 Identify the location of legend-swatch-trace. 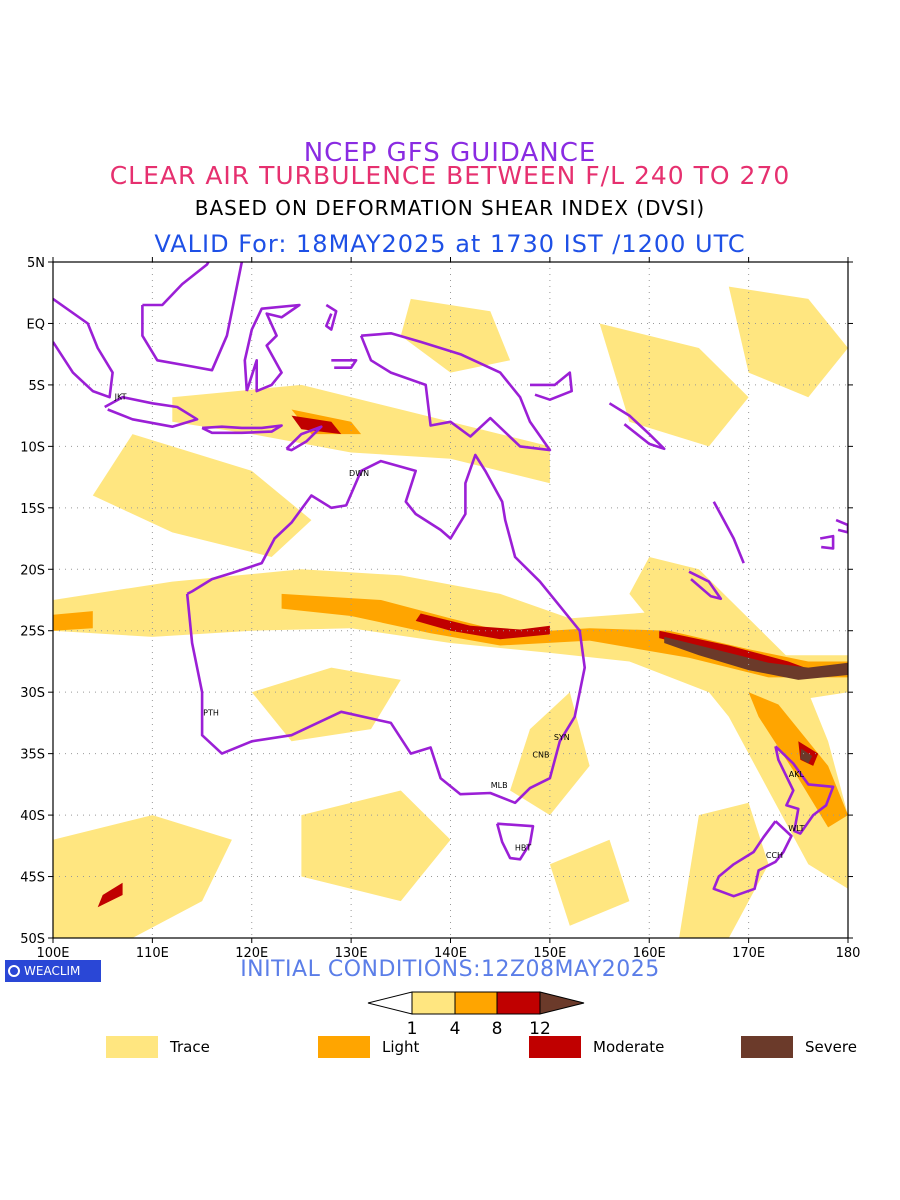
(132, 1047).